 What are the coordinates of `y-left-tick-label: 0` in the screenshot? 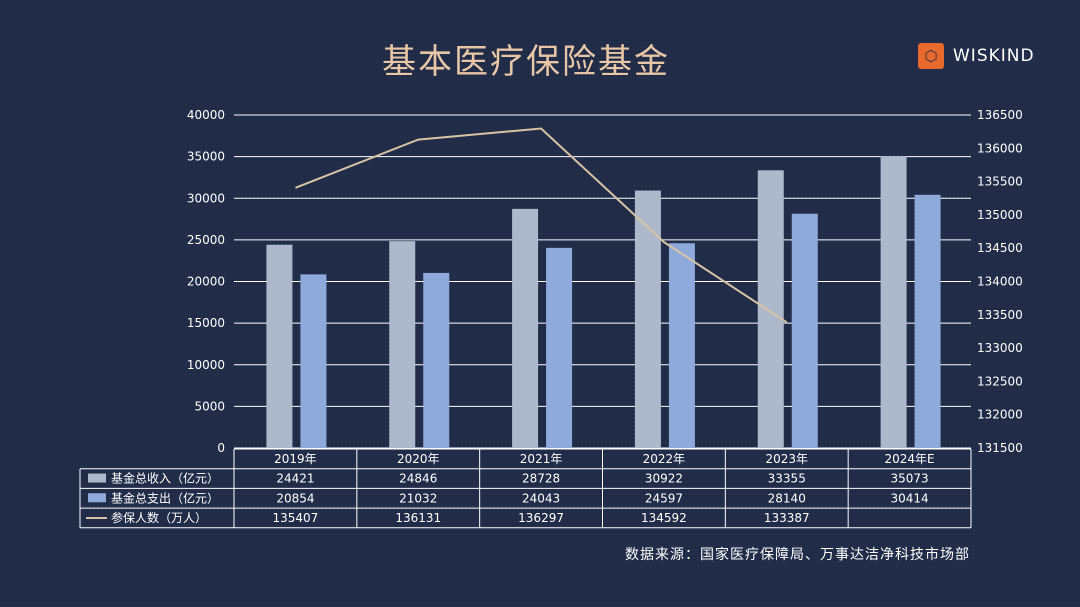 It's located at (221, 448).